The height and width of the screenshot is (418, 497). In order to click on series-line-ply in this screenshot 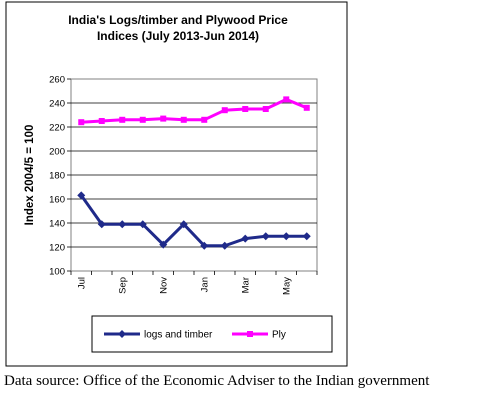, I will do `click(194, 110)`.